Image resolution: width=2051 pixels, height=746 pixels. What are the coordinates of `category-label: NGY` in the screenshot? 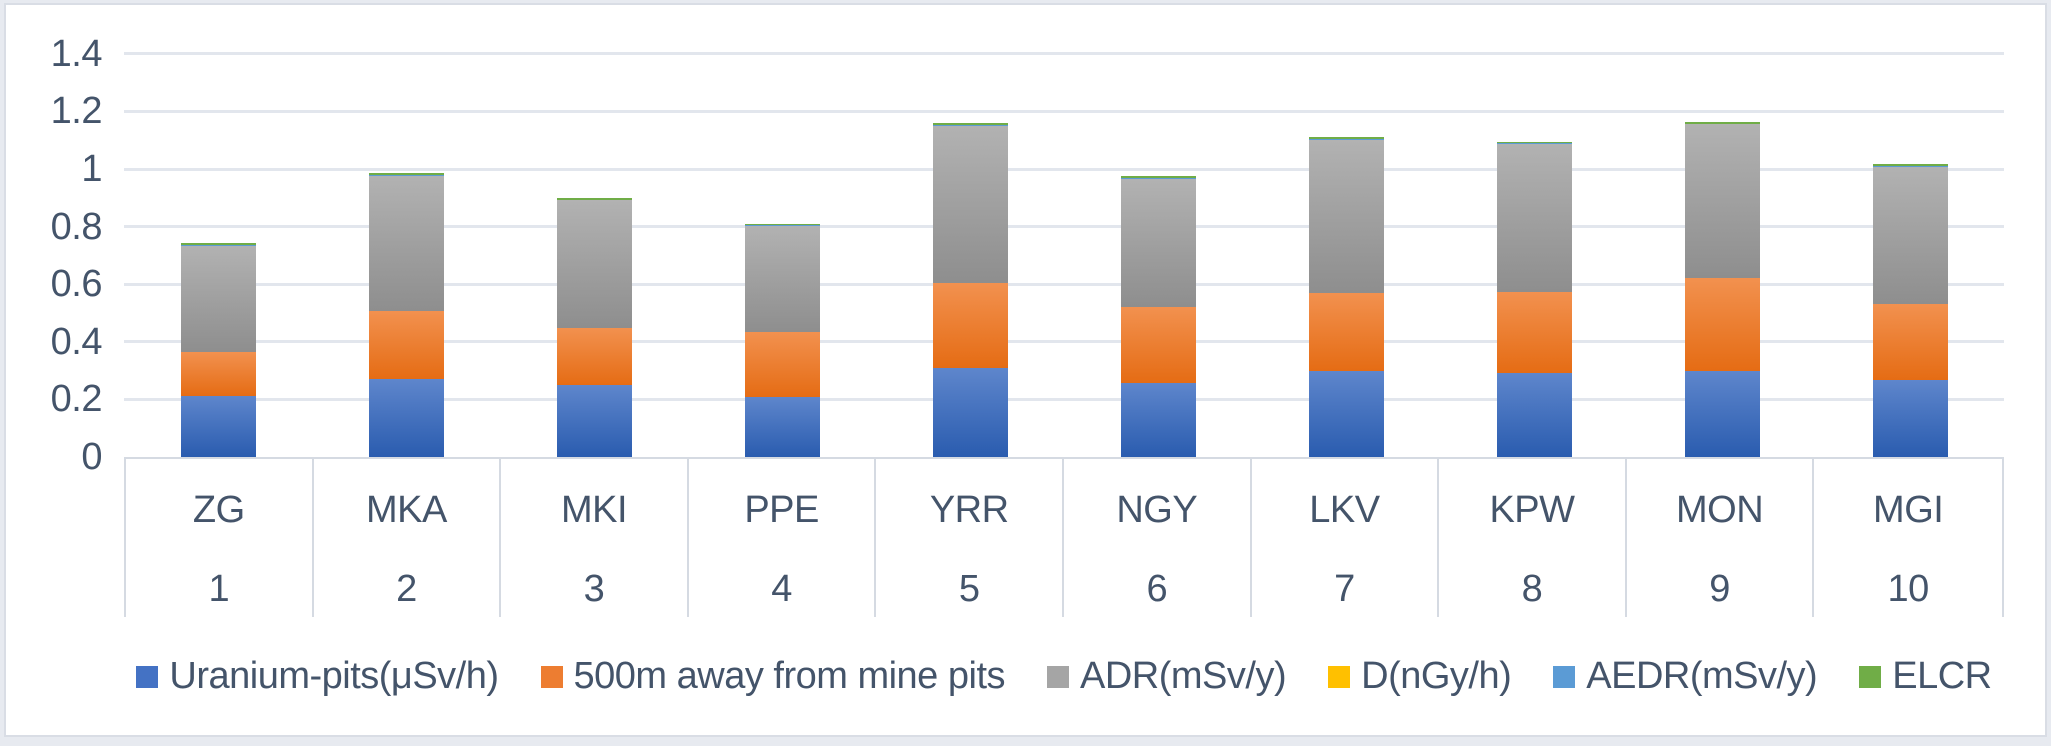 It's located at (1157, 509).